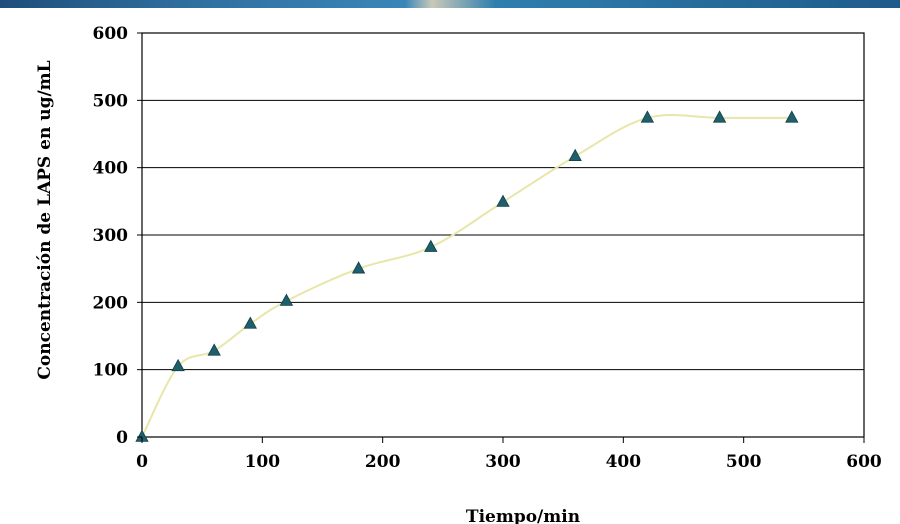 The width and height of the screenshot is (900, 524). I want to click on y-tick-label: 0, so click(122, 438).